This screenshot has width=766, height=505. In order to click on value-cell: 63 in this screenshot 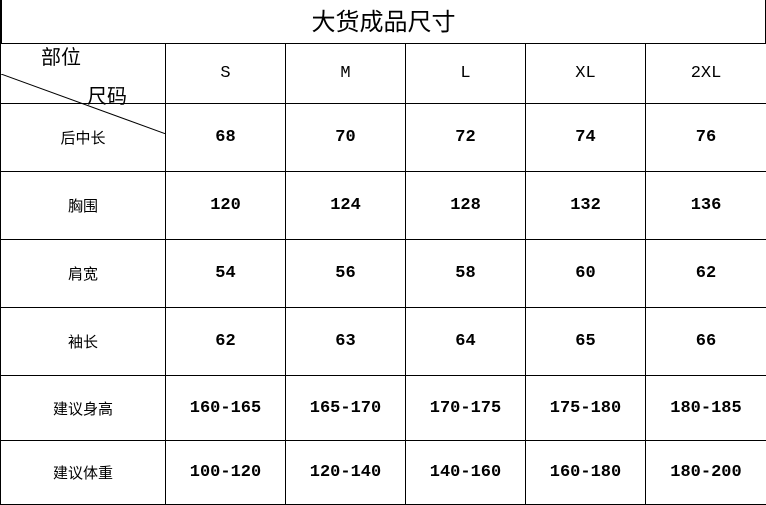, I will do `click(346, 342)`.